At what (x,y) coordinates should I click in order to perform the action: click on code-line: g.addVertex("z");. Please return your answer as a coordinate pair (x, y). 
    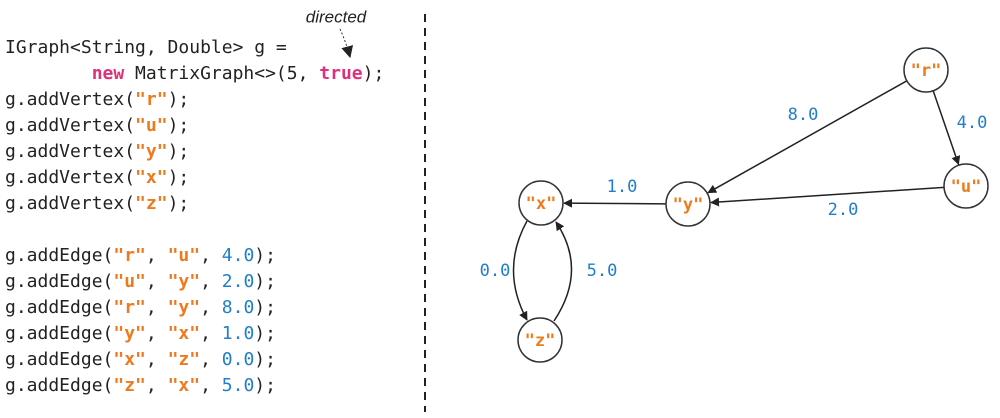
    Looking at the image, I should click on (97, 203).